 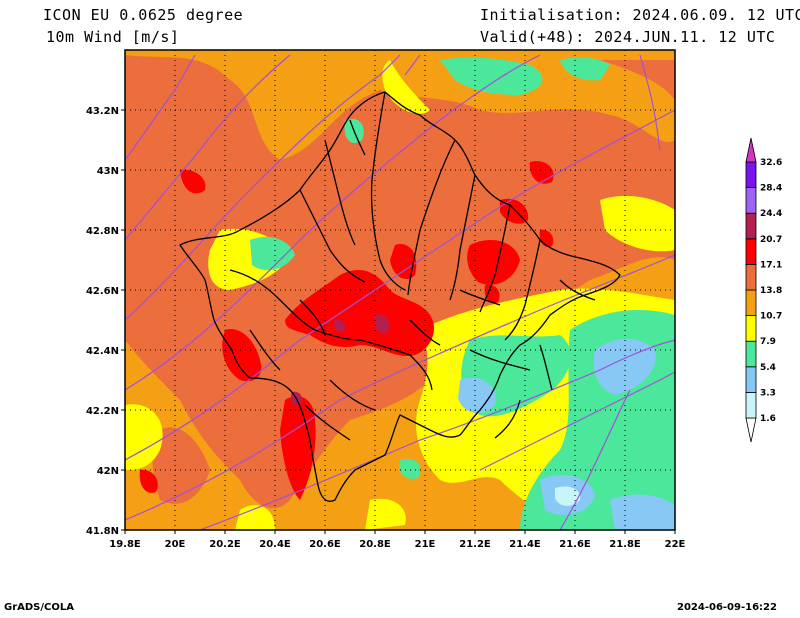 What do you see at coordinates (771, 240) in the screenshot?
I see `legend-label: 20.7` at bounding box center [771, 240].